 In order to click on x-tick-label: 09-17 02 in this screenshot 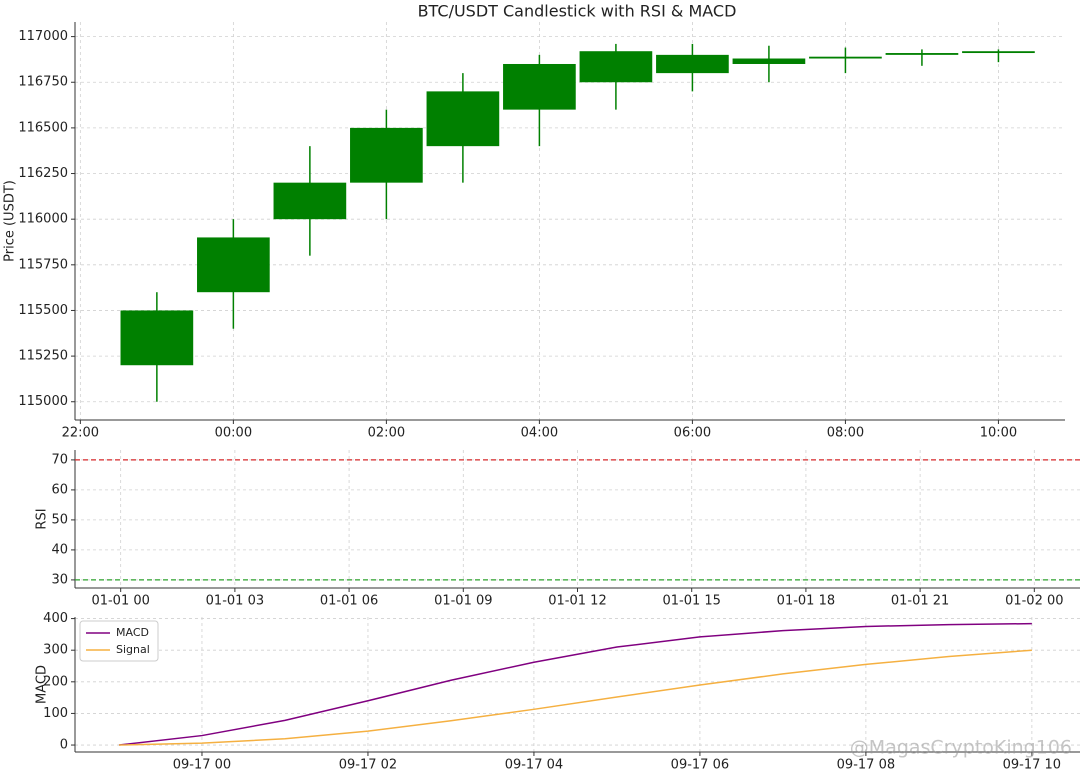, I will do `click(368, 765)`.